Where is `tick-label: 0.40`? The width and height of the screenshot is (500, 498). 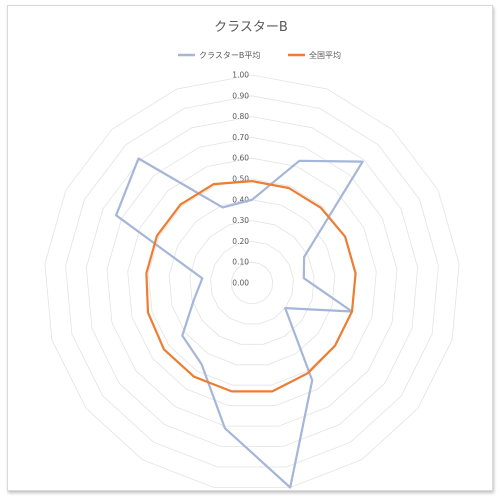
tick-label: 0.40 is located at coordinates (240, 199).